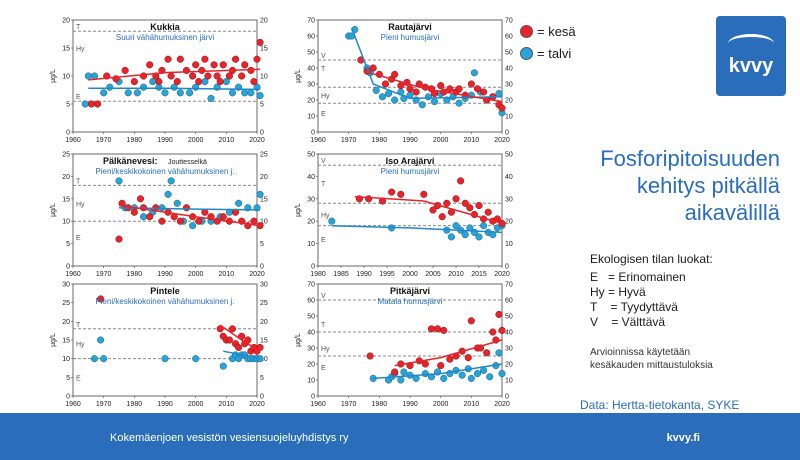 Image resolution: width=800 pixels, height=460 pixels. What do you see at coordinates (264, 359) in the screenshot?
I see `y-tick-label-right: 10` at bounding box center [264, 359].